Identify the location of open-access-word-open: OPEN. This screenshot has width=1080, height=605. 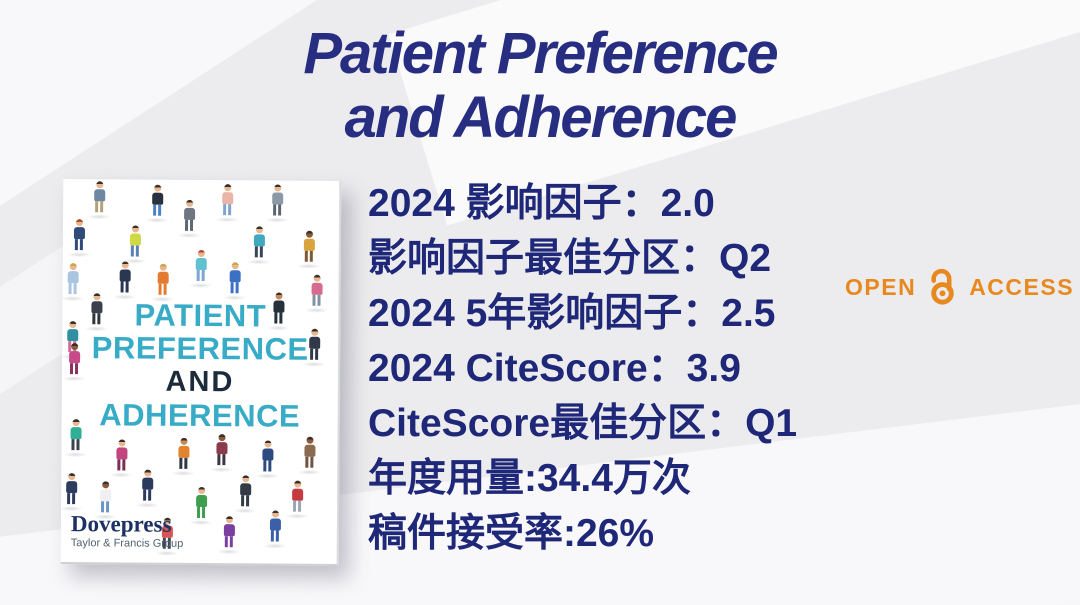
(881, 286).